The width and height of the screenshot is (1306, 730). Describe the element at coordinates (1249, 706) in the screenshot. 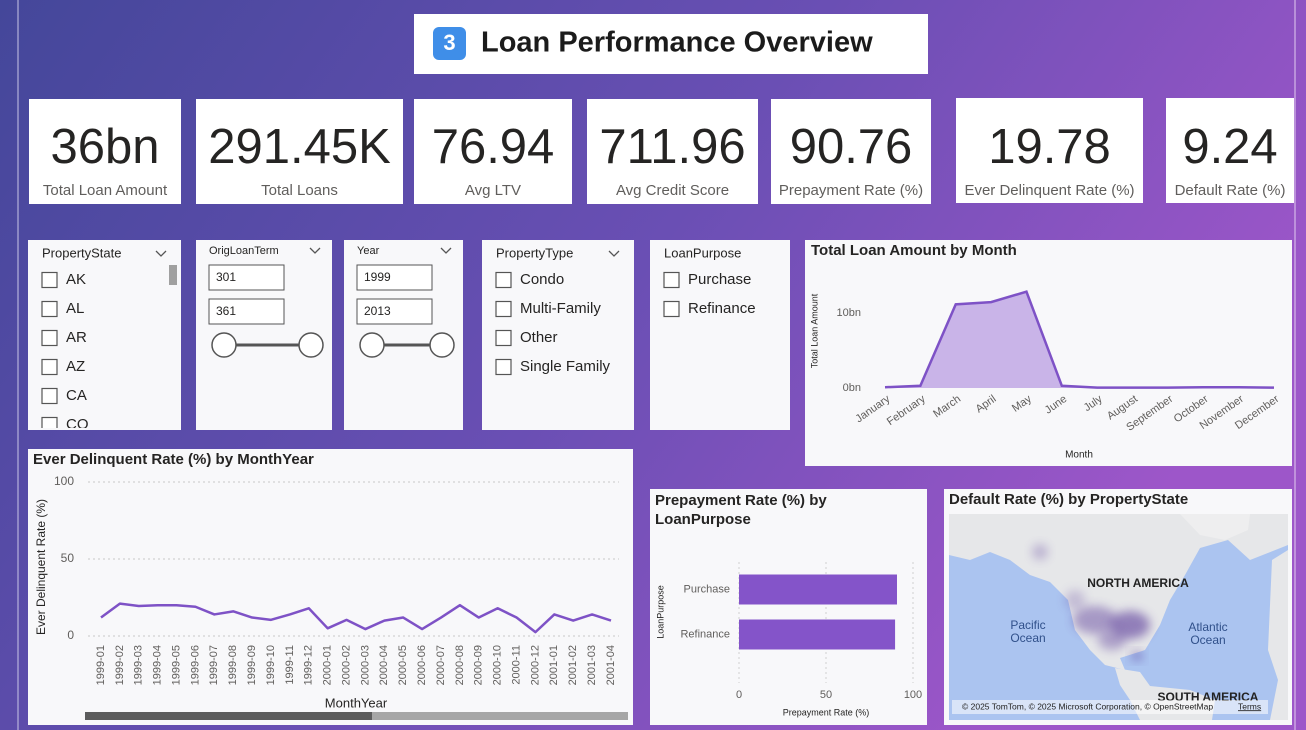

I see `map-terms: Terms` at that location.